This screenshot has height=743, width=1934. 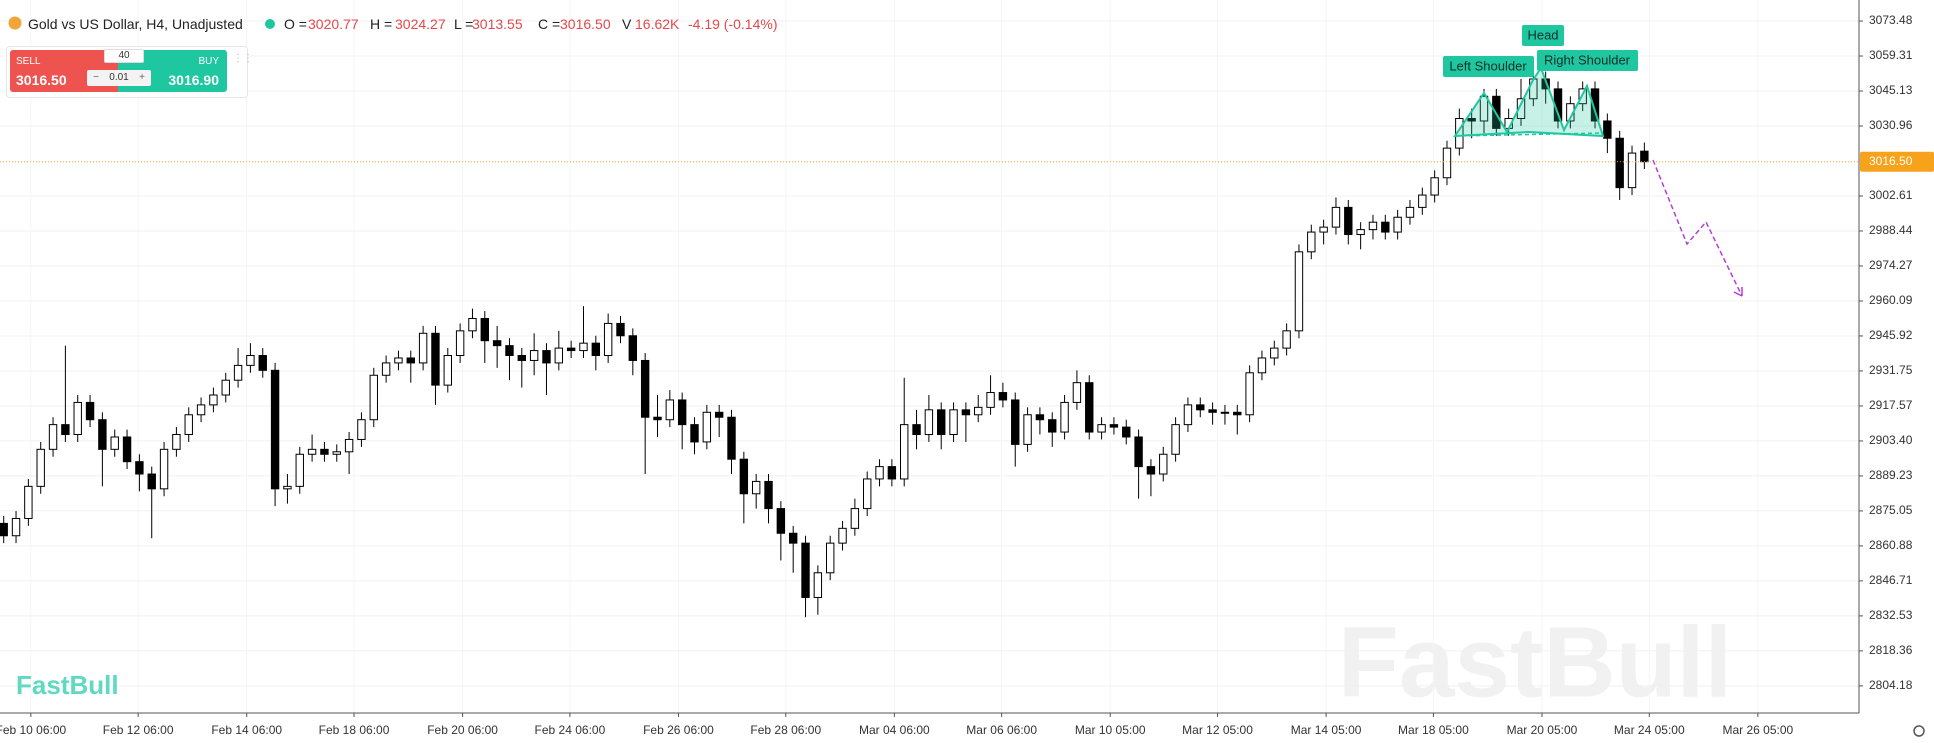 I want to click on y-tick-label: 3002.61, so click(x=1891, y=195).